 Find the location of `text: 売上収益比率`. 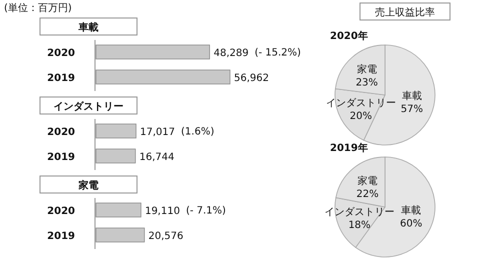

text: 売上収益比率 is located at coordinates (405, 12).